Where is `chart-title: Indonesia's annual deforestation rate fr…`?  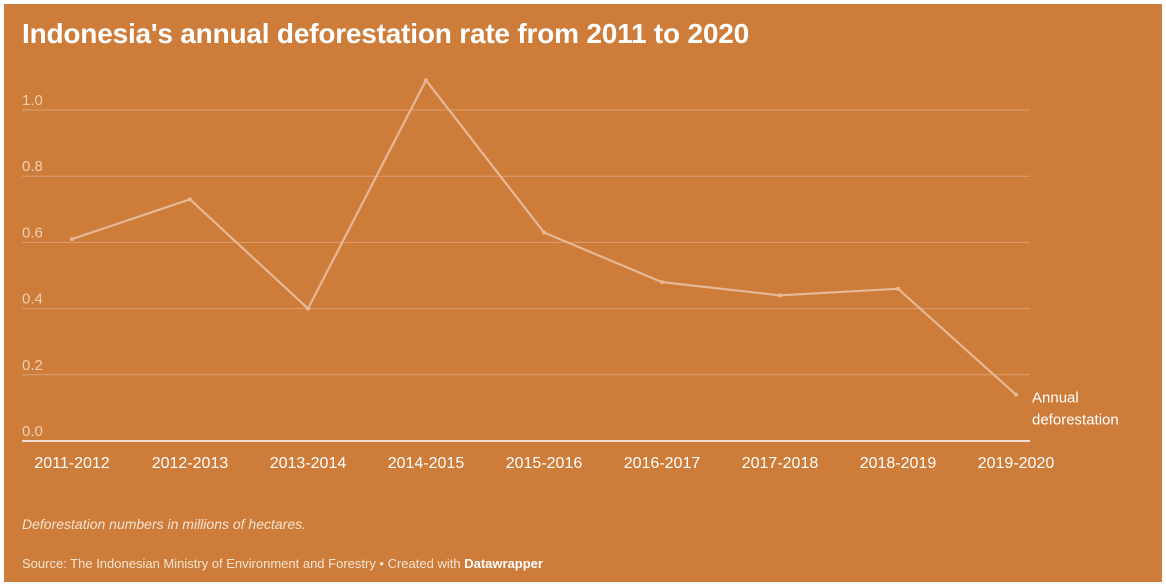 chart-title: Indonesia's annual deforestation rate fr… is located at coordinates (386, 33).